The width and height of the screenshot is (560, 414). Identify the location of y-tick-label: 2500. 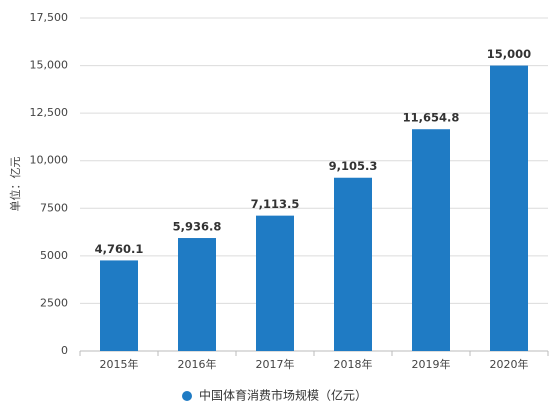
(54, 302).